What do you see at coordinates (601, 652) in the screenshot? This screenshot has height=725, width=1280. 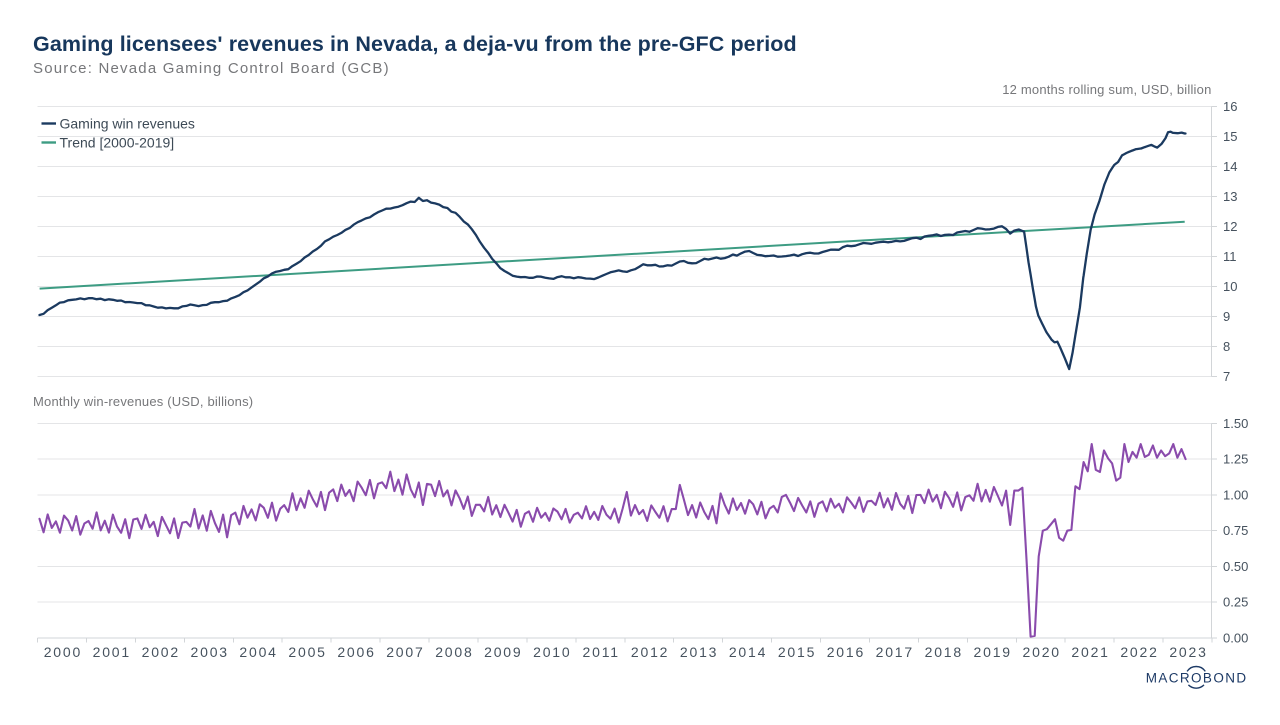 I see `svg-text: 2011` at bounding box center [601, 652].